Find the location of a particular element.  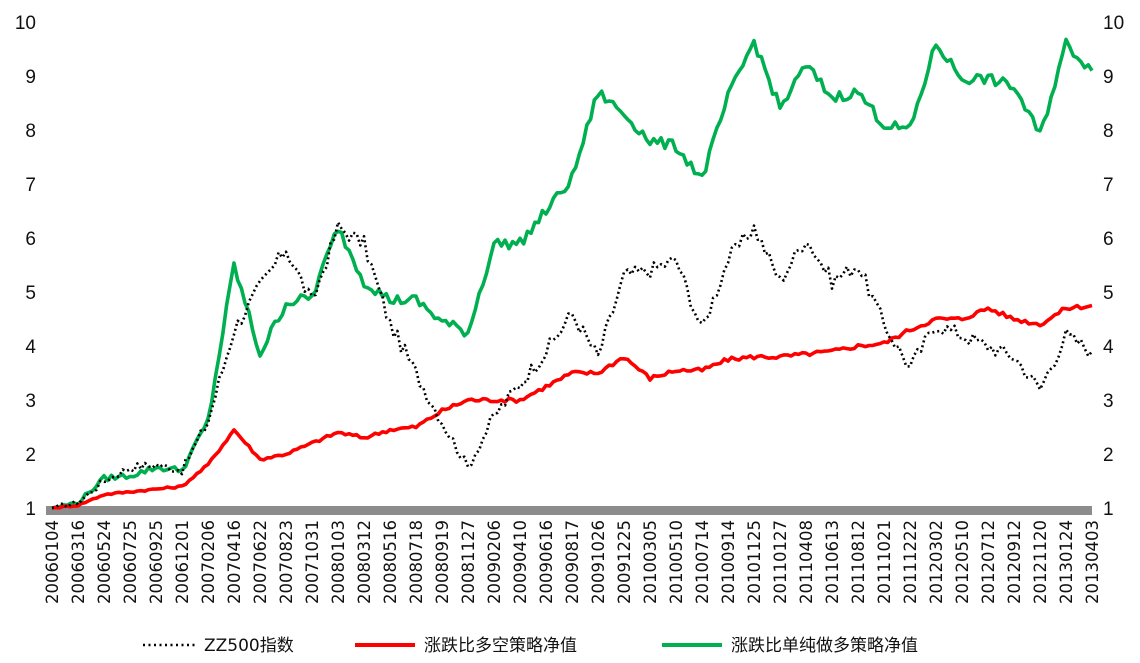

legend: ZZ500指数 涨跌比多空策略净值 涨跌比单纯做多策略净值 is located at coordinates (530, 646).